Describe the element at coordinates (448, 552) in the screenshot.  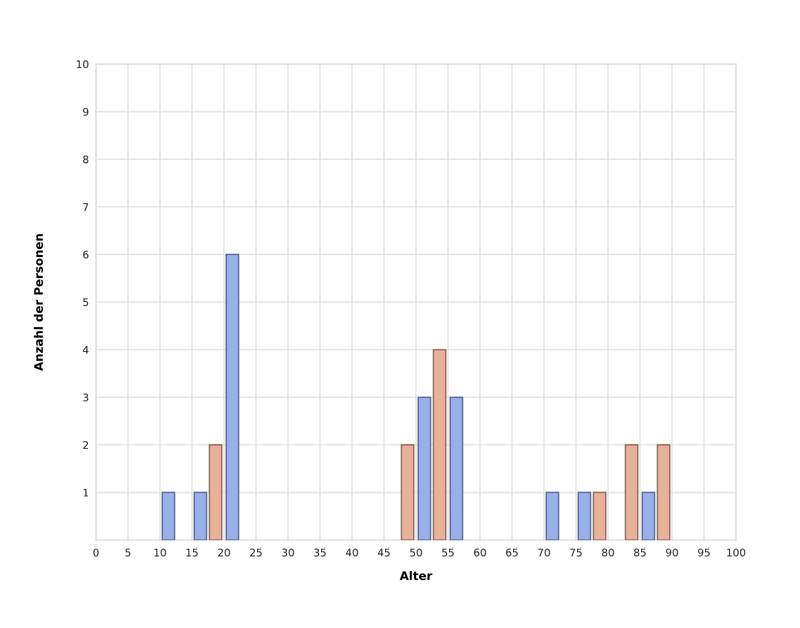
I see `x-tick-label: 55` at that location.